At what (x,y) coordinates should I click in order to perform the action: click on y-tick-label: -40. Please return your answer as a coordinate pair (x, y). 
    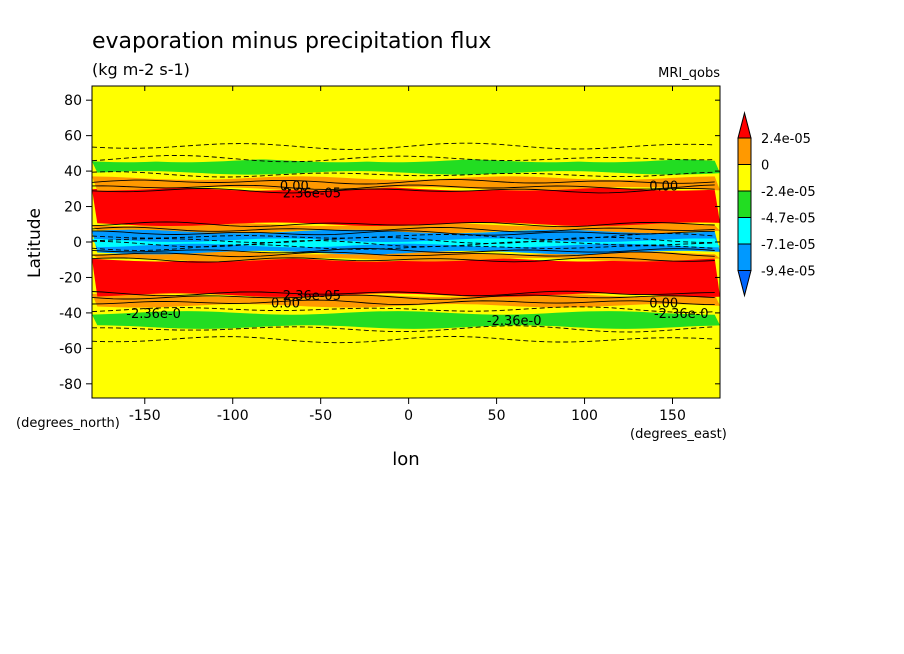
    Looking at the image, I should click on (70, 314).